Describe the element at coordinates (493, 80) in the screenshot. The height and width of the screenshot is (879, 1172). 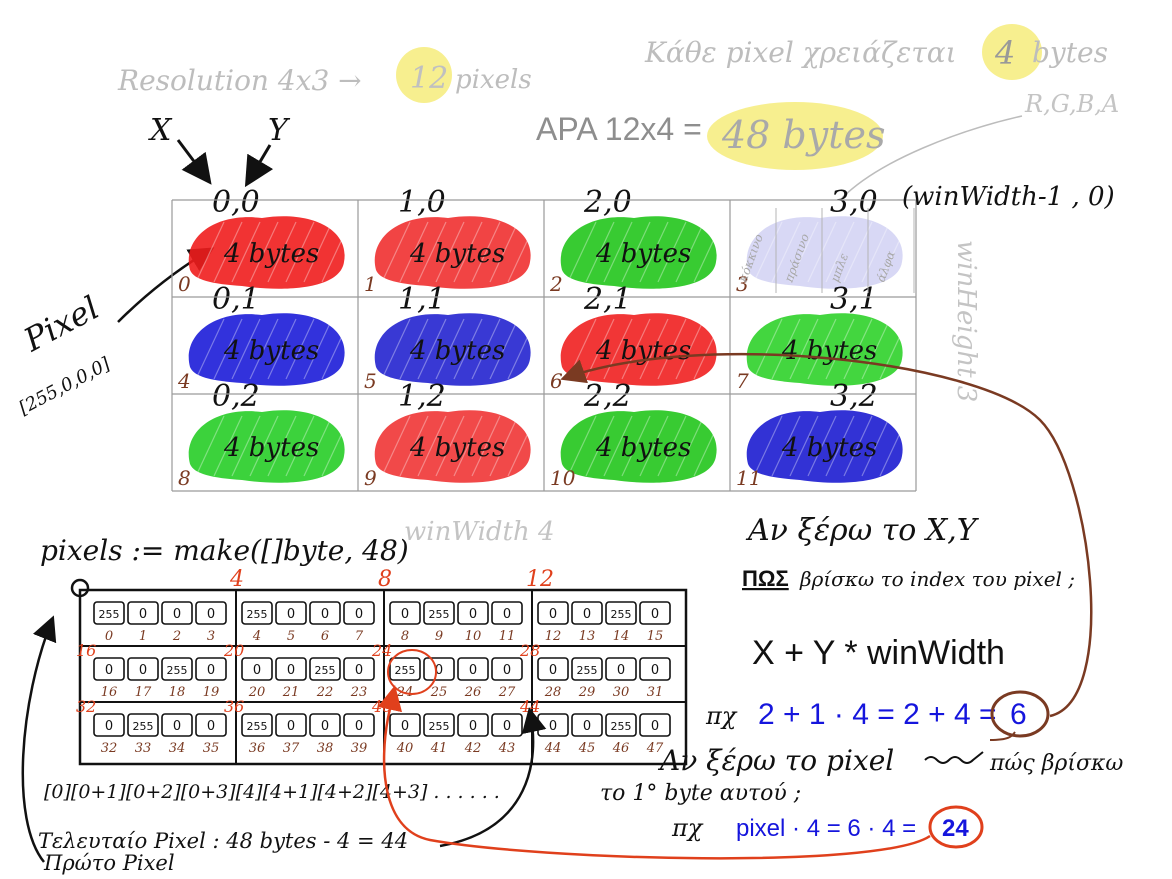
I see `resolution-suffix: pixels` at that location.